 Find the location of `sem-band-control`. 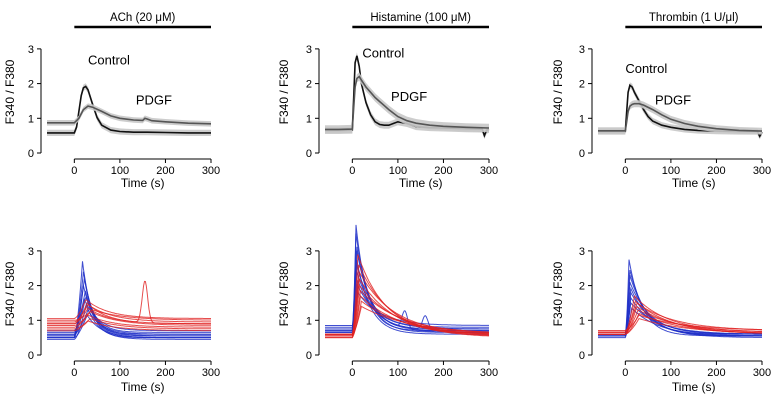

sem-band-control is located at coordinates (129, 109).